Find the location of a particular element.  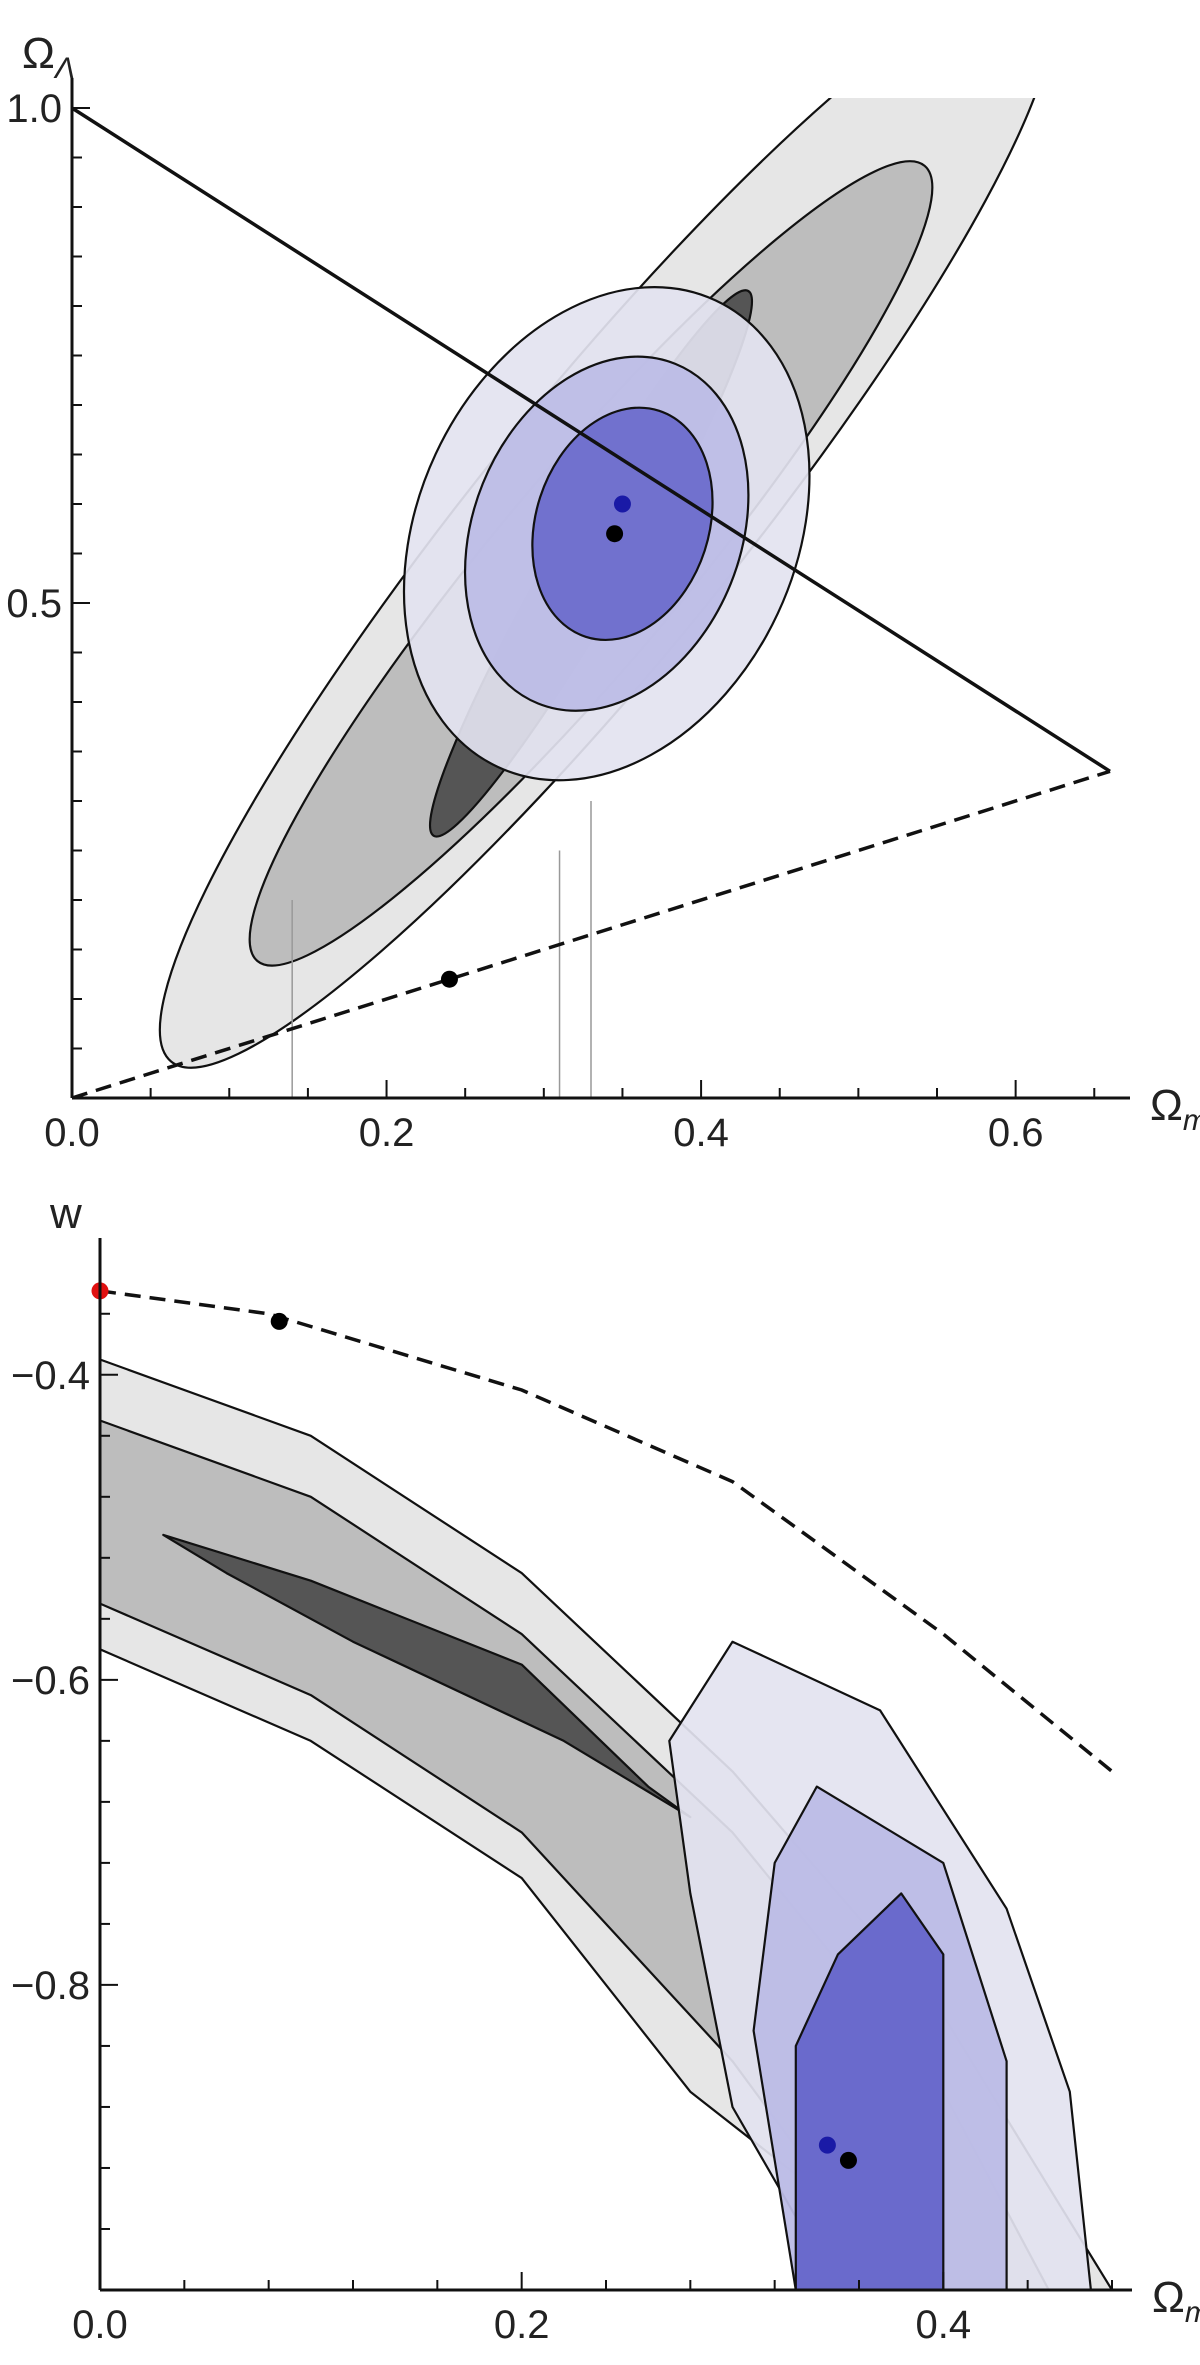

y-tick-label: −0.6 is located at coordinates (50, 1681).